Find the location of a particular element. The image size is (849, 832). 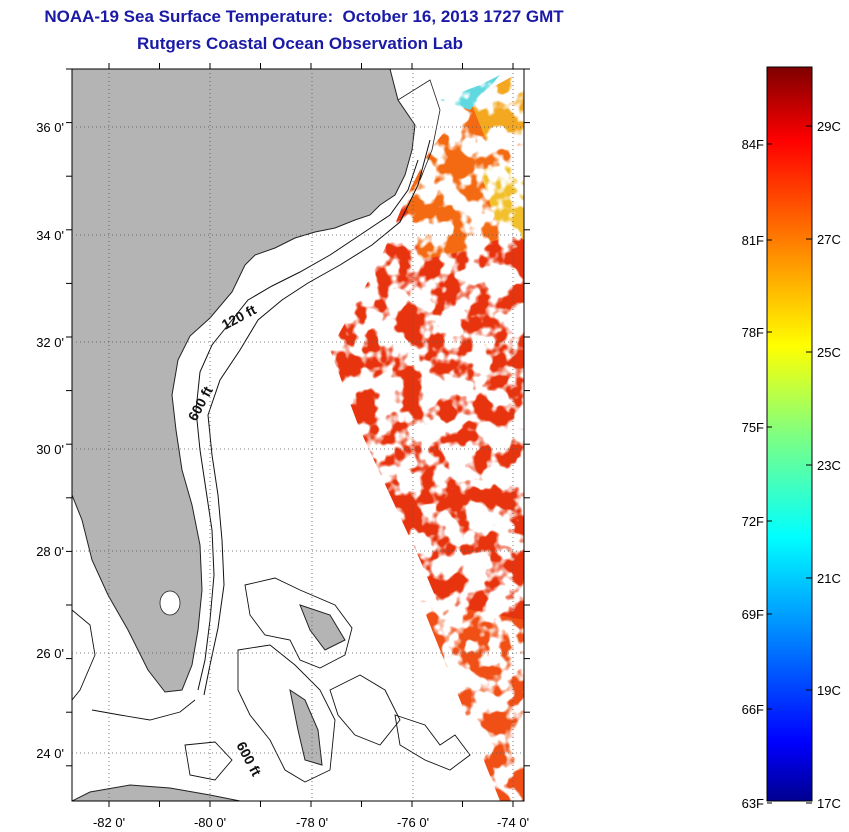

colorbar-c-label: 19C is located at coordinates (829, 690).